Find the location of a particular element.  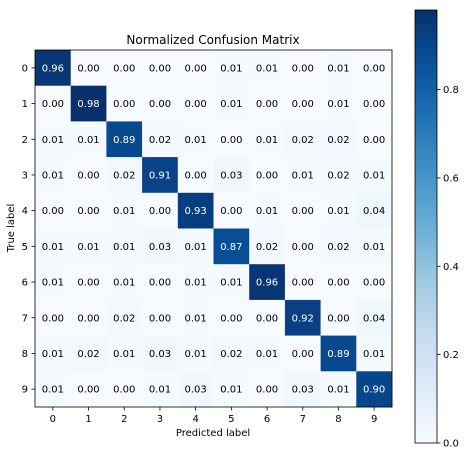

x-tick-label: 5 is located at coordinates (231, 419).